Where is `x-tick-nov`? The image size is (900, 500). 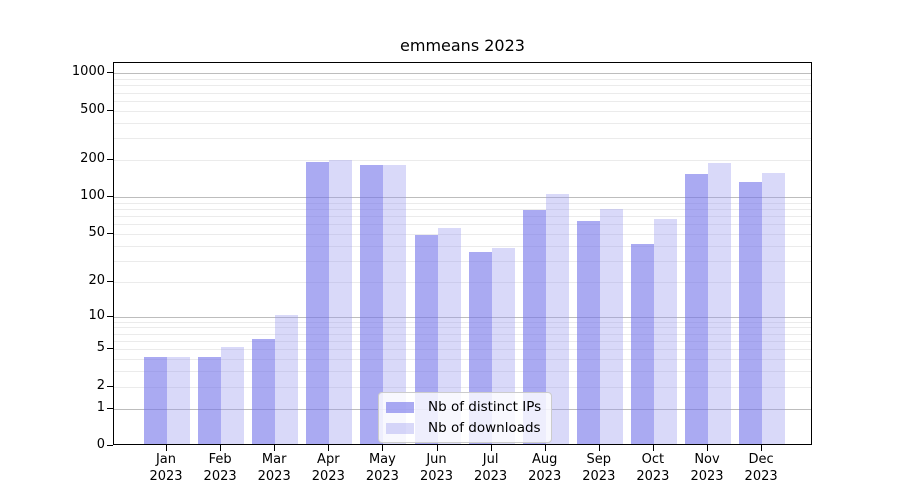 x-tick-nov is located at coordinates (707, 448).